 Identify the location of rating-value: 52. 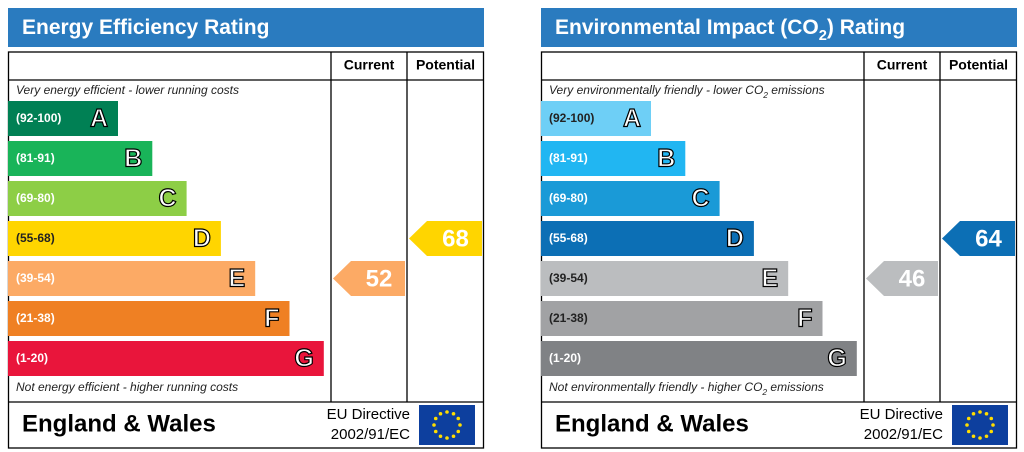
(379, 278).